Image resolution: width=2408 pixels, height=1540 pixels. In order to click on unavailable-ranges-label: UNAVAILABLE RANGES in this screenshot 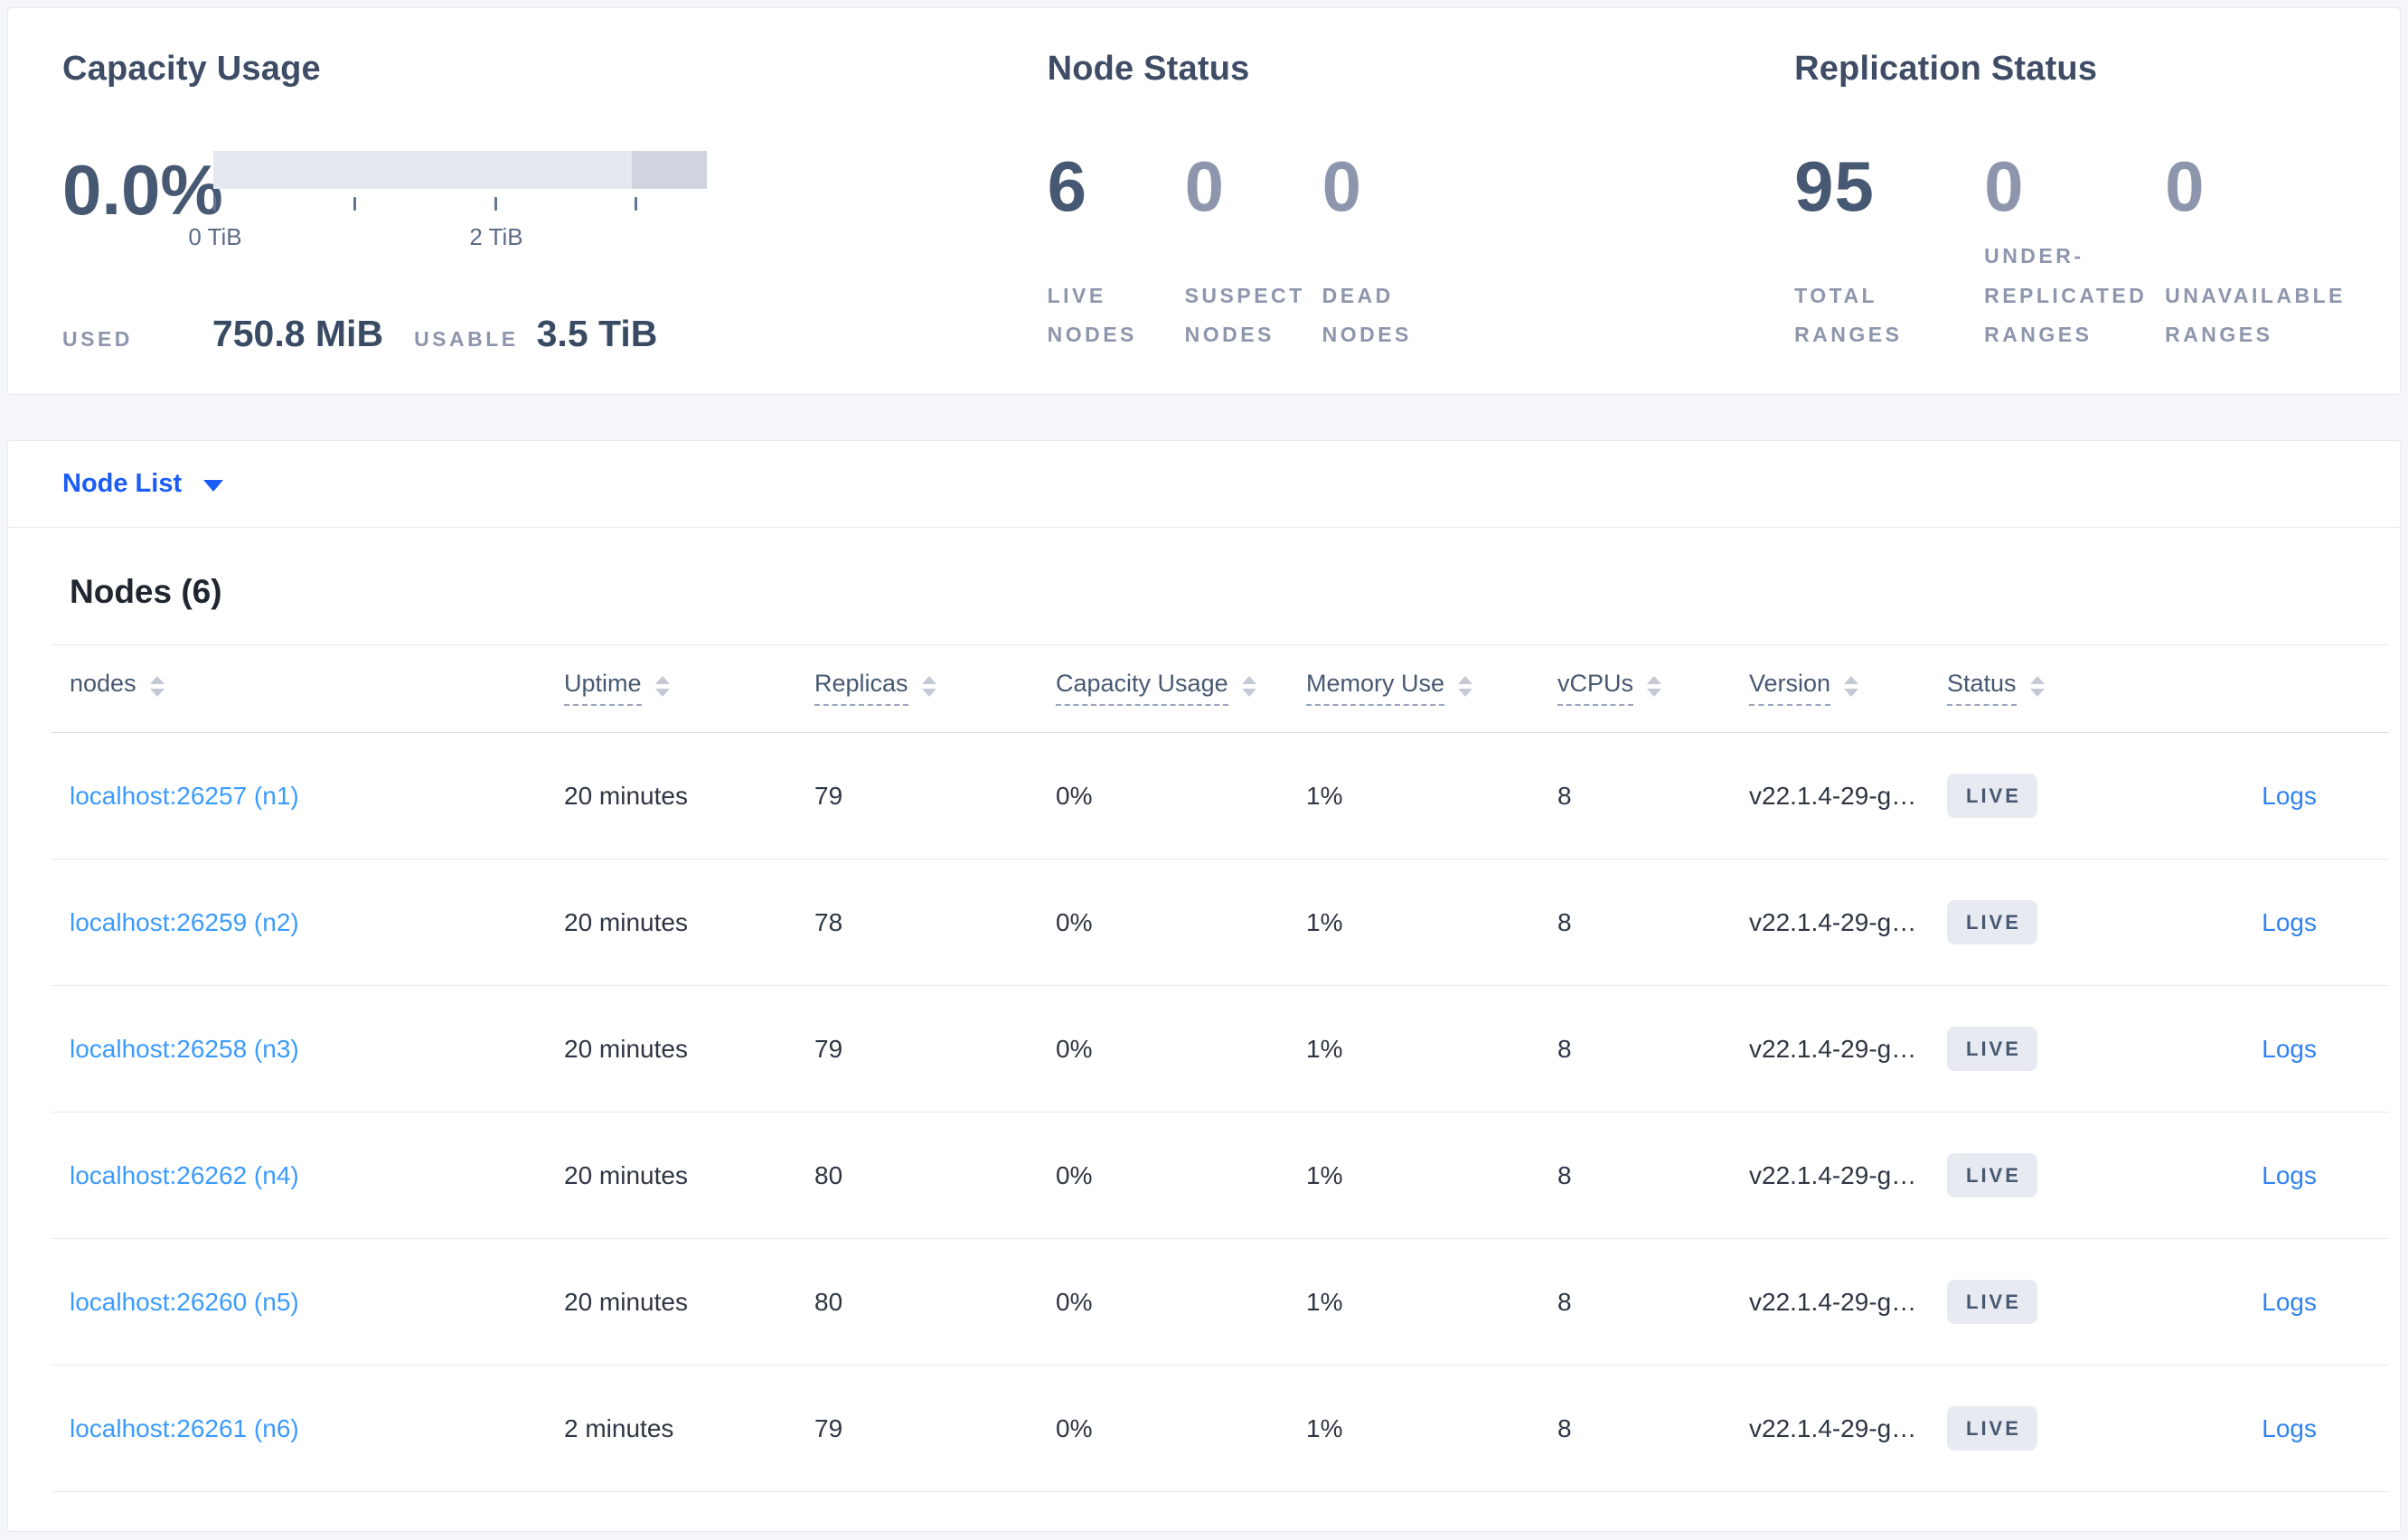, I will do `click(2255, 315)`.